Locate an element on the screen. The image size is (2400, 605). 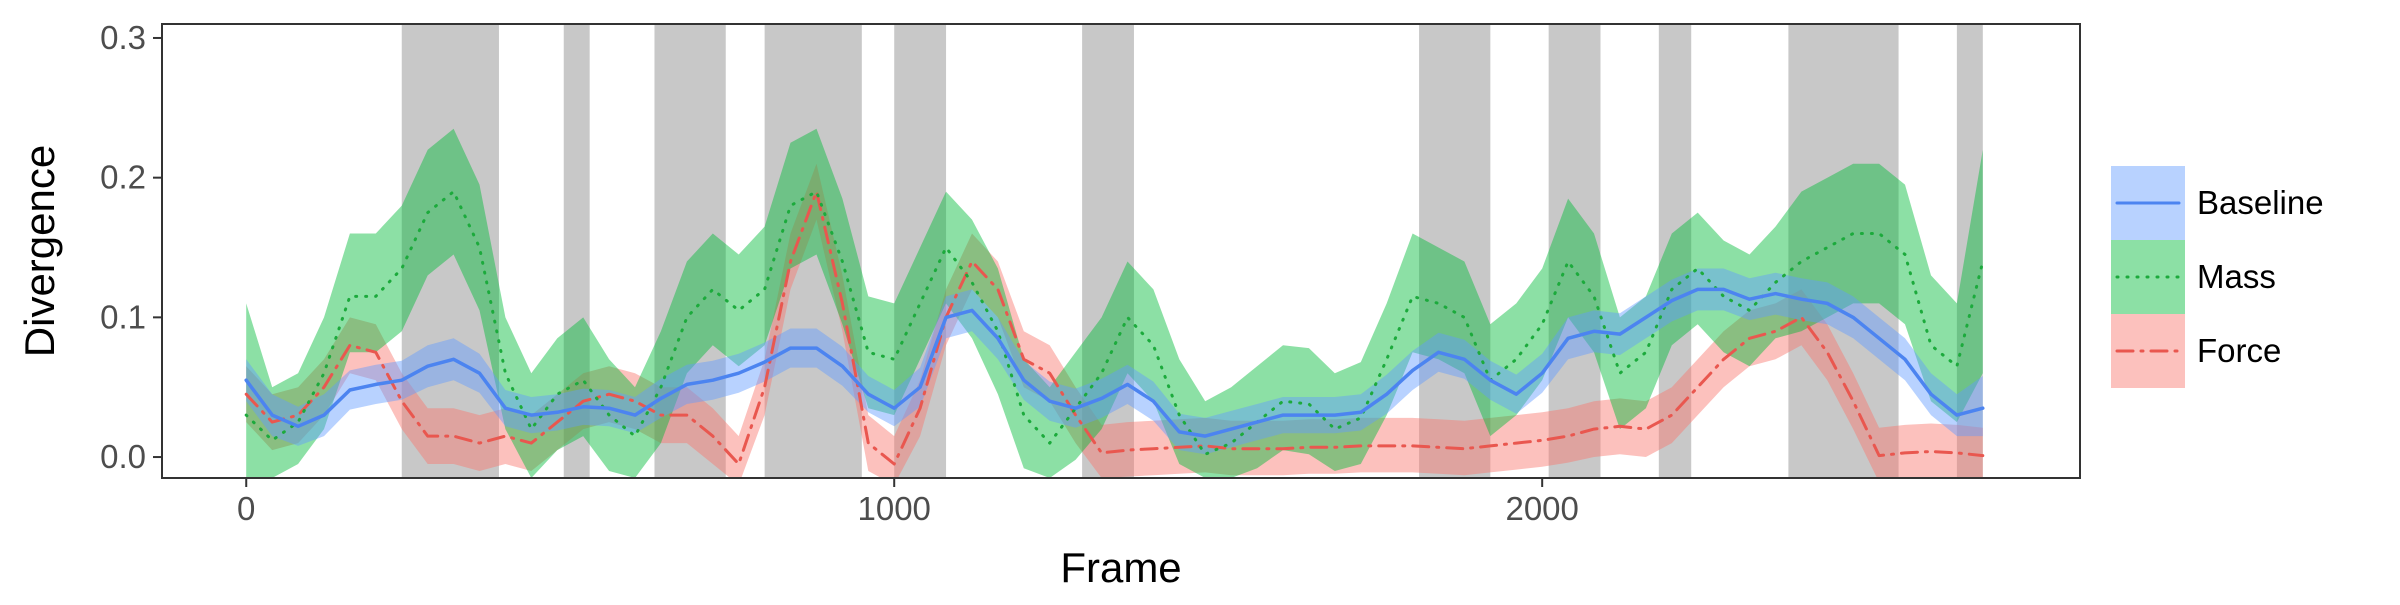
y-tick-label: 0.2 is located at coordinates (123, 177).